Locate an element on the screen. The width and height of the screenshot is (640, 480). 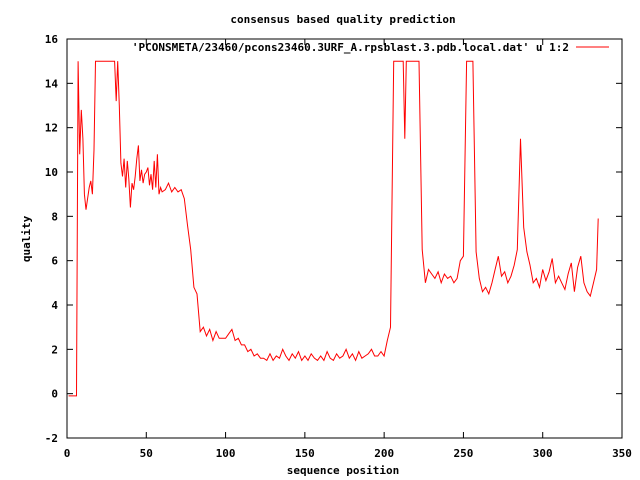
y-tick-label: 0 is located at coordinates (54, 394).